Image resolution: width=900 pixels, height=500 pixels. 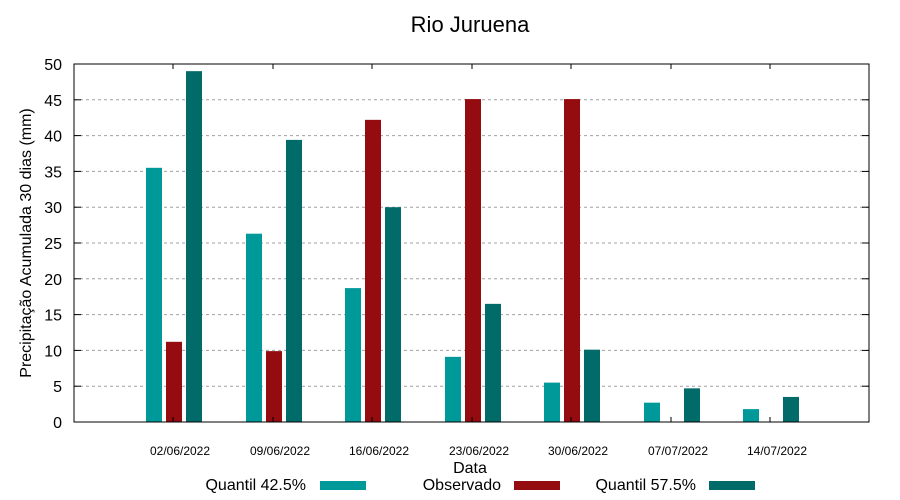 I want to click on x-tick-label: 23/06/2022, so click(x=479, y=451).